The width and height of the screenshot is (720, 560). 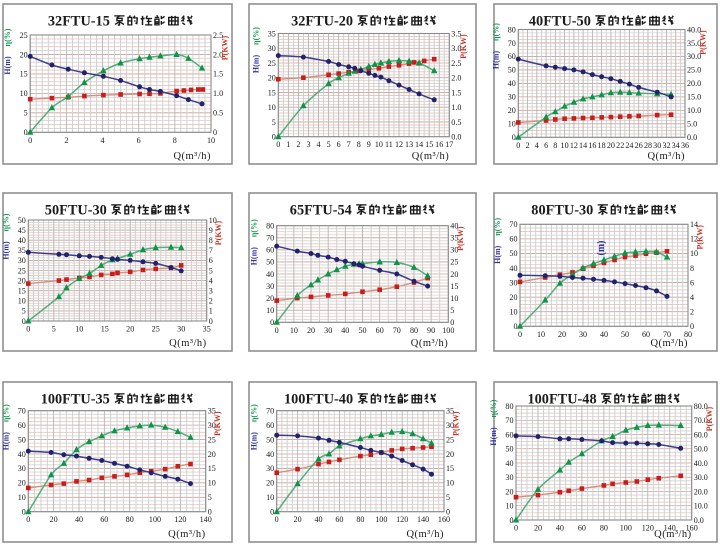 I want to click on svg-text: 8, so click(x=692, y=268).